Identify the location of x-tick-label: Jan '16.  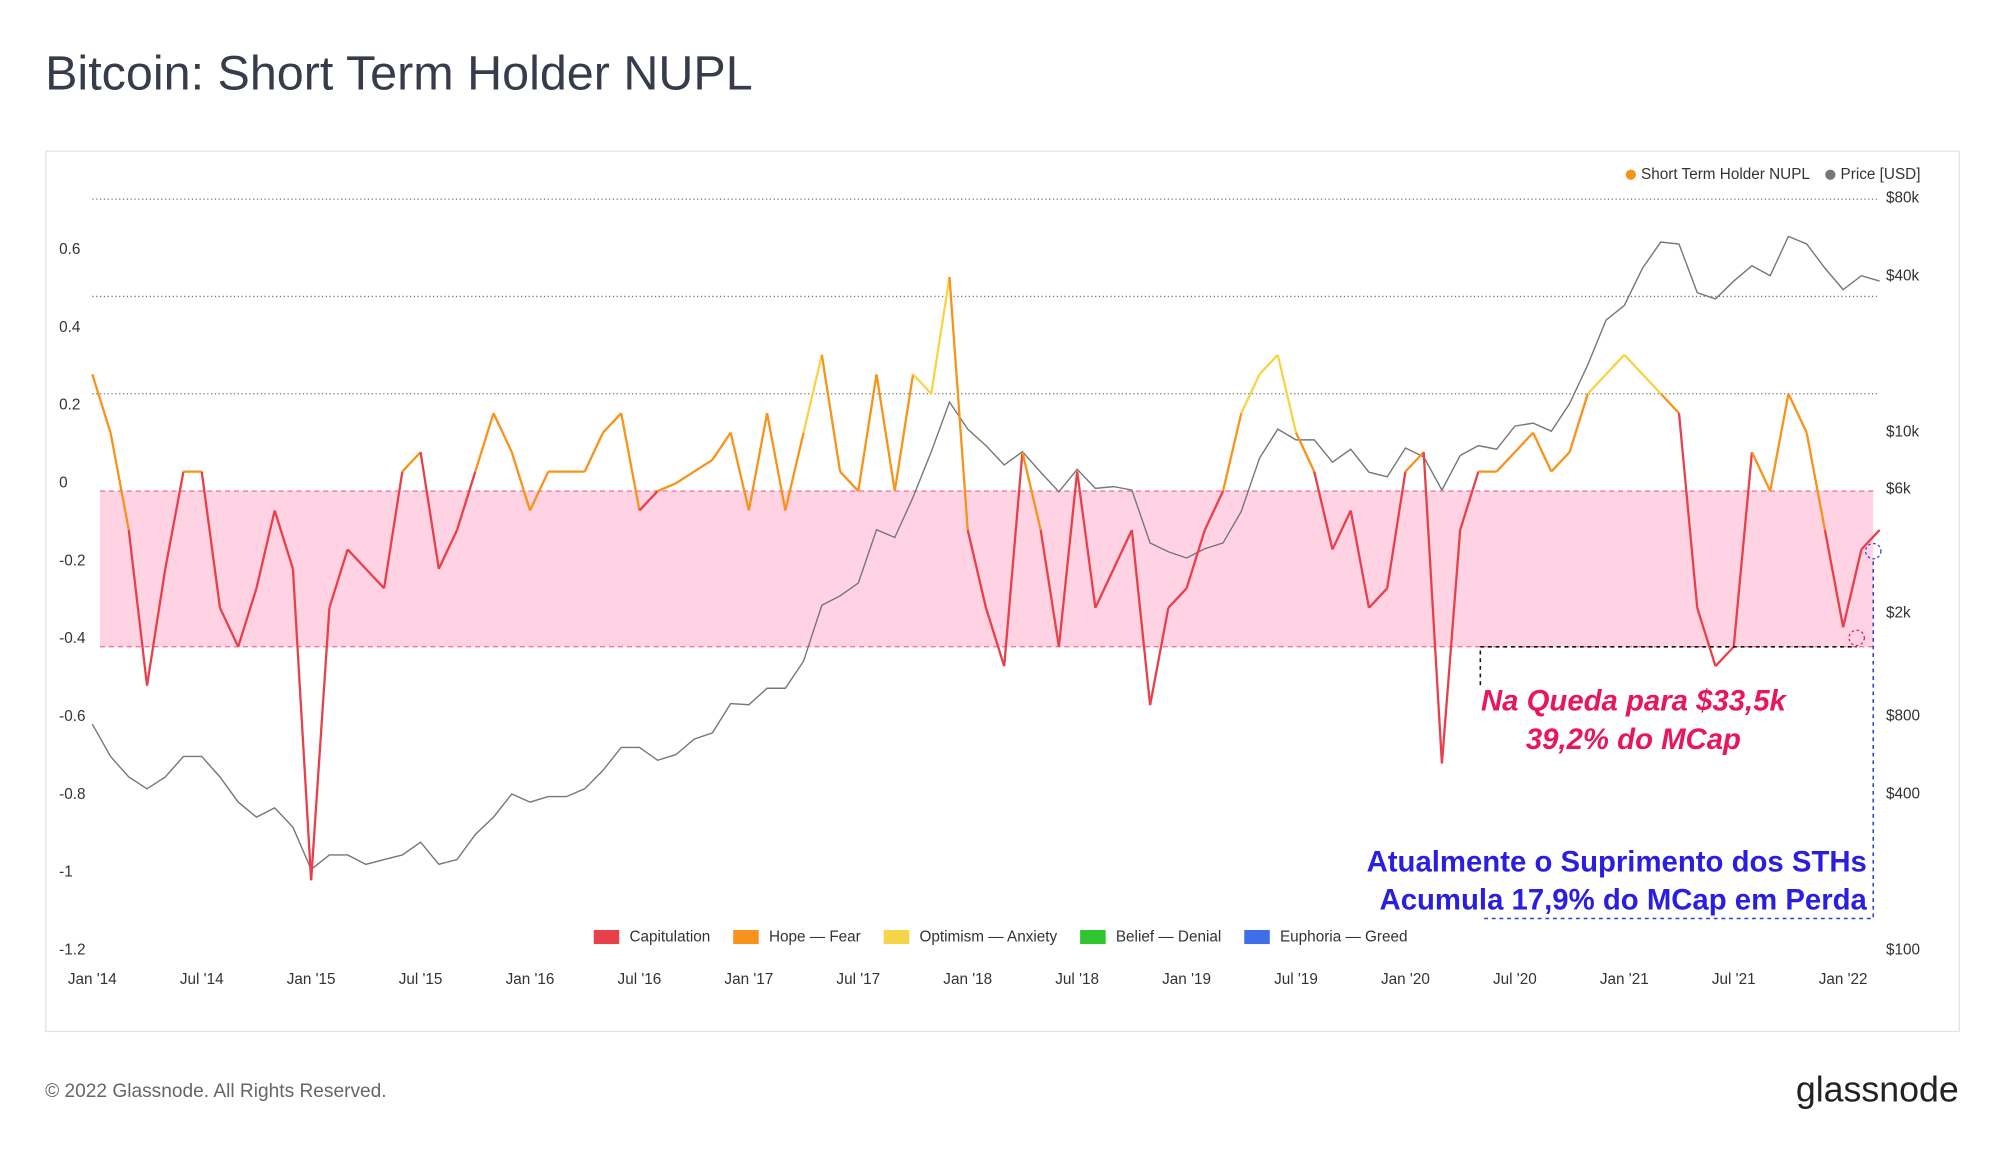
(530, 979).